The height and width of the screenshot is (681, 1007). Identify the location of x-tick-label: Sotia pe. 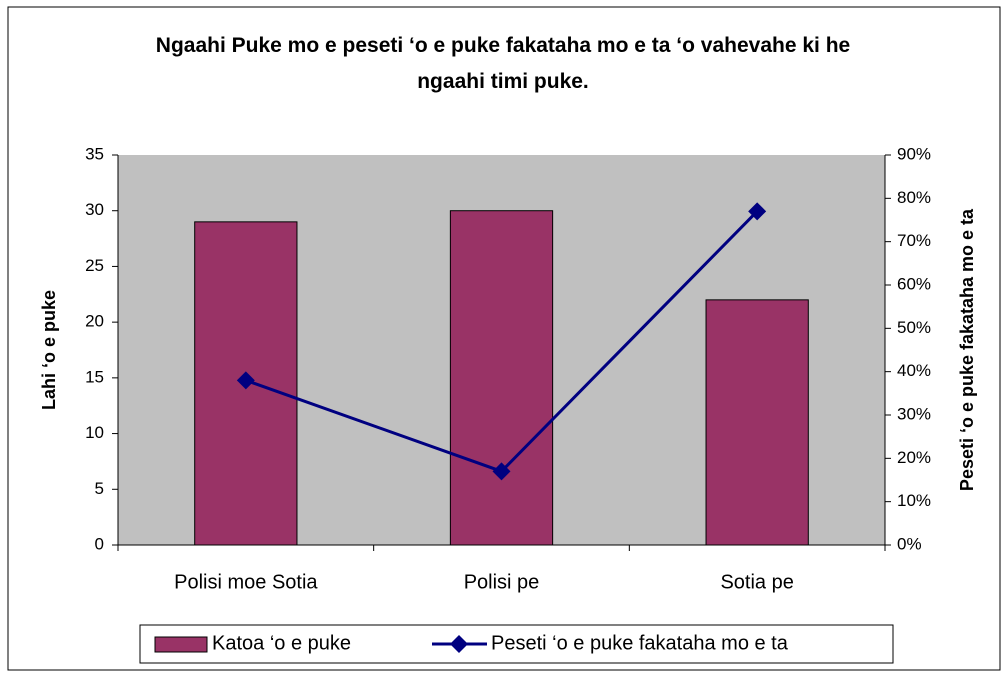
(756, 582).